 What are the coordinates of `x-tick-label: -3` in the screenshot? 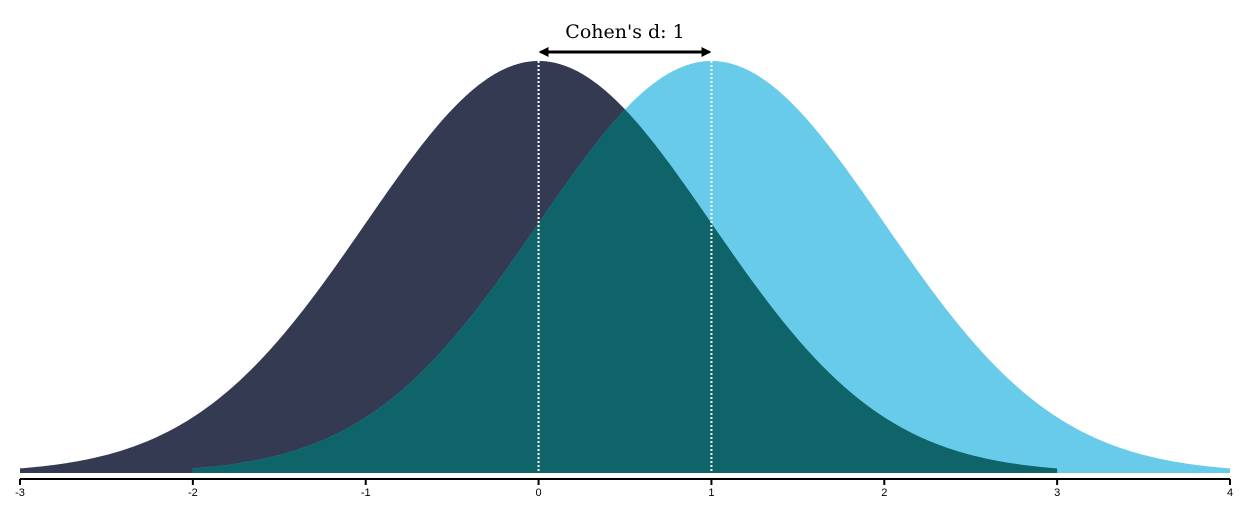 It's located at (20, 493).